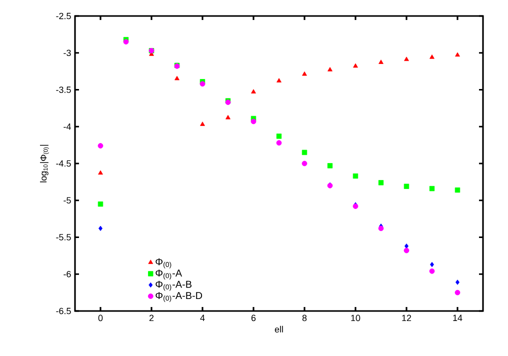 This screenshot has height=356, width=508. Describe the element at coordinates (63, 89) in the screenshot. I see `y-tick-label: -3.5` at that location.